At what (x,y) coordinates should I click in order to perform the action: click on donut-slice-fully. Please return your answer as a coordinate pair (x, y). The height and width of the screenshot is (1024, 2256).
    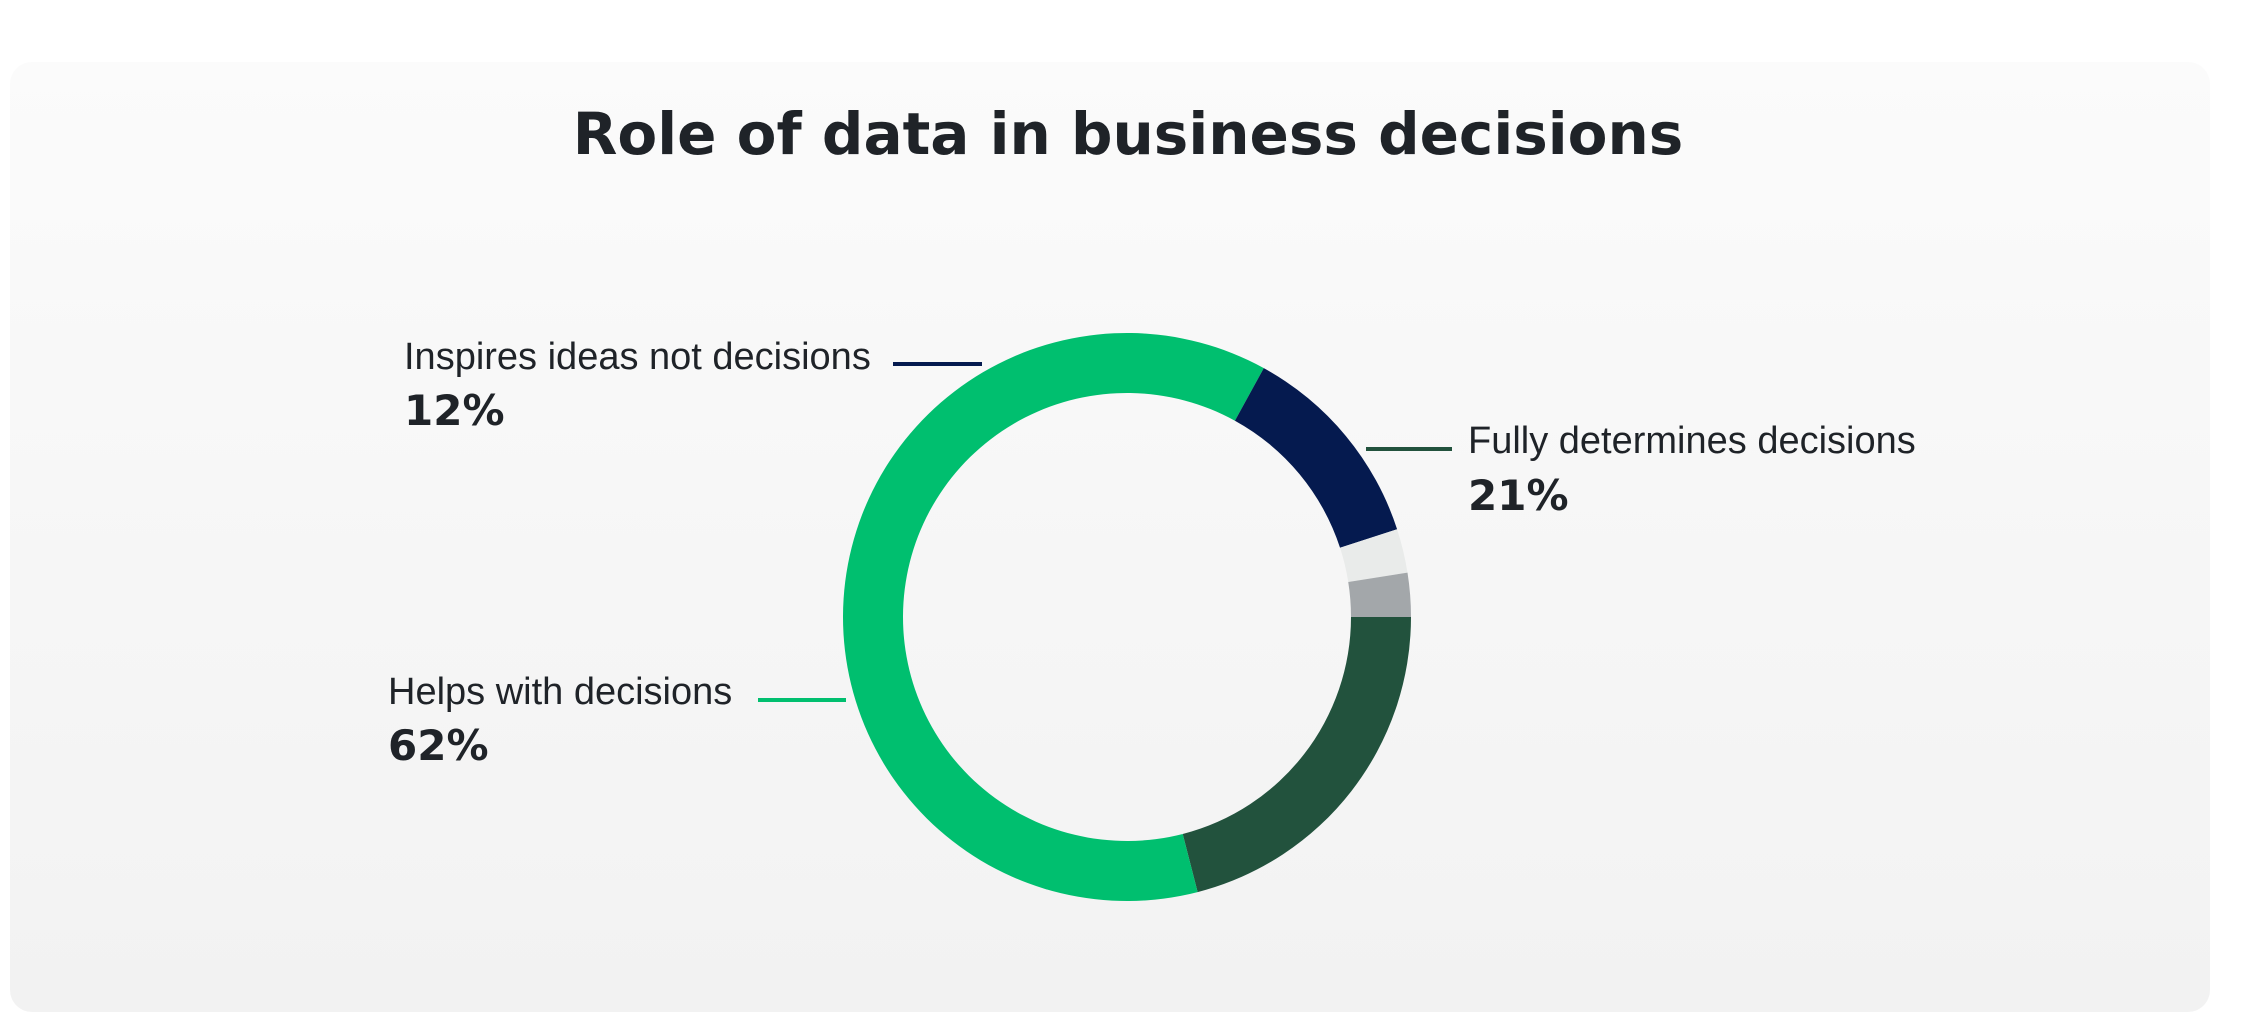
    Looking at the image, I should click on (1296, 755).